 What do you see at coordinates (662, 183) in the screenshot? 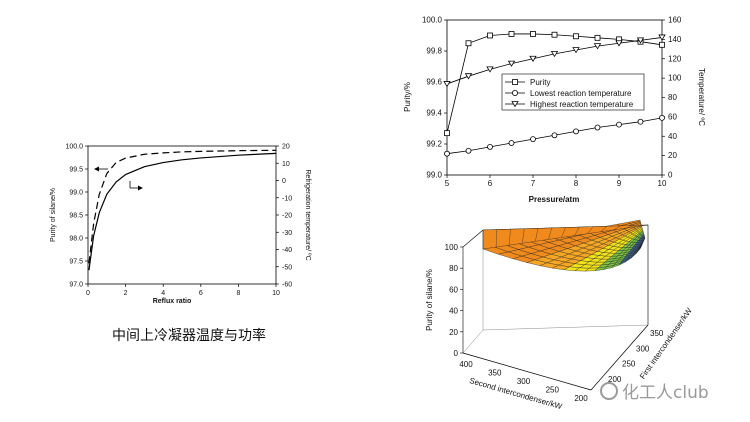
I see `chart2-xtick-label: 10` at bounding box center [662, 183].